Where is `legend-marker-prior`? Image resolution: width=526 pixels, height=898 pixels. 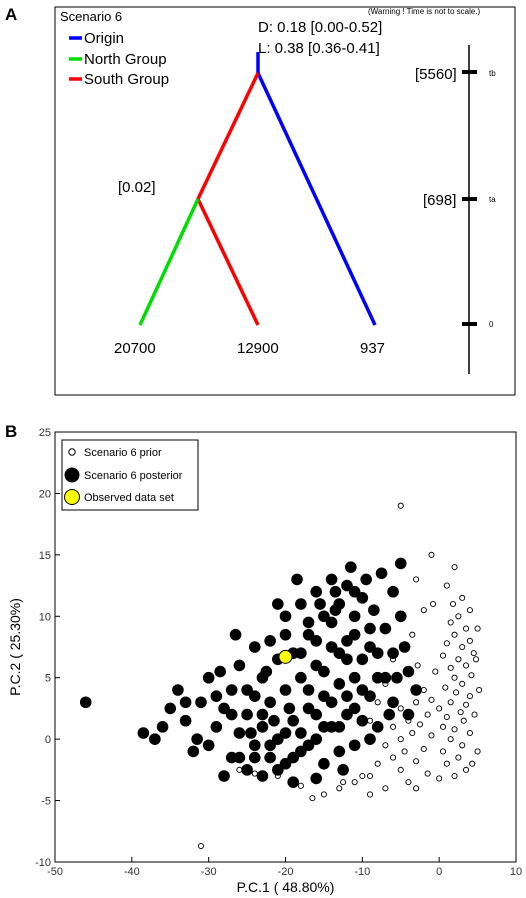
legend-marker-prior is located at coordinates (72, 452).